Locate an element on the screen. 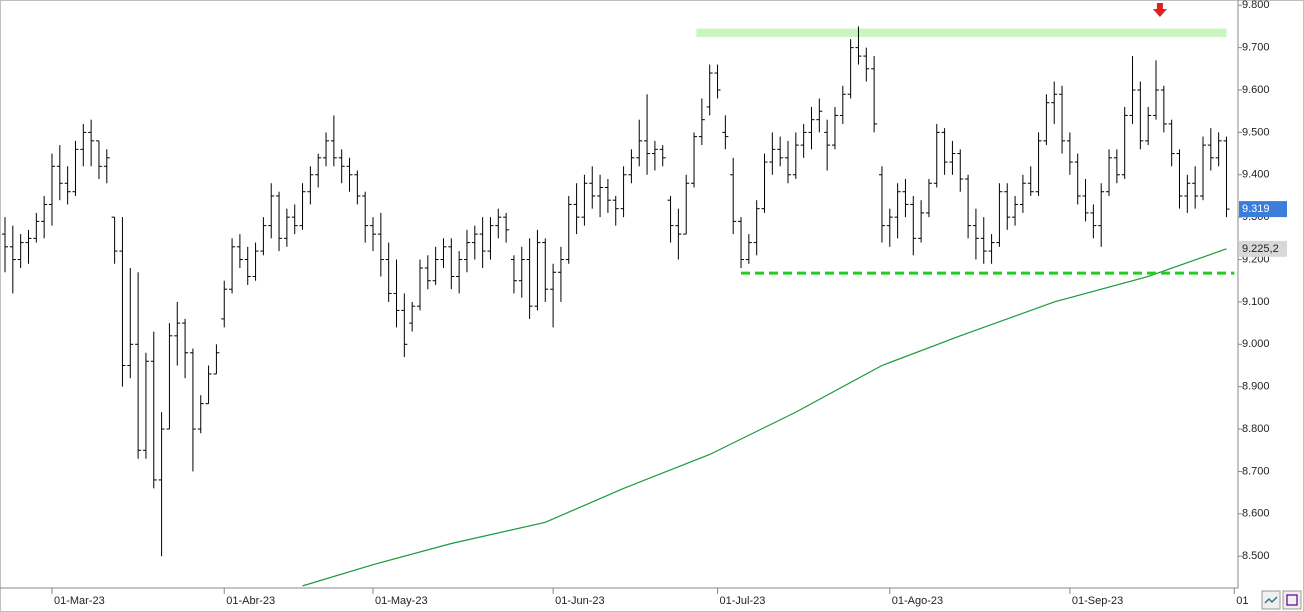  save-button is located at coordinates (1292, 600).